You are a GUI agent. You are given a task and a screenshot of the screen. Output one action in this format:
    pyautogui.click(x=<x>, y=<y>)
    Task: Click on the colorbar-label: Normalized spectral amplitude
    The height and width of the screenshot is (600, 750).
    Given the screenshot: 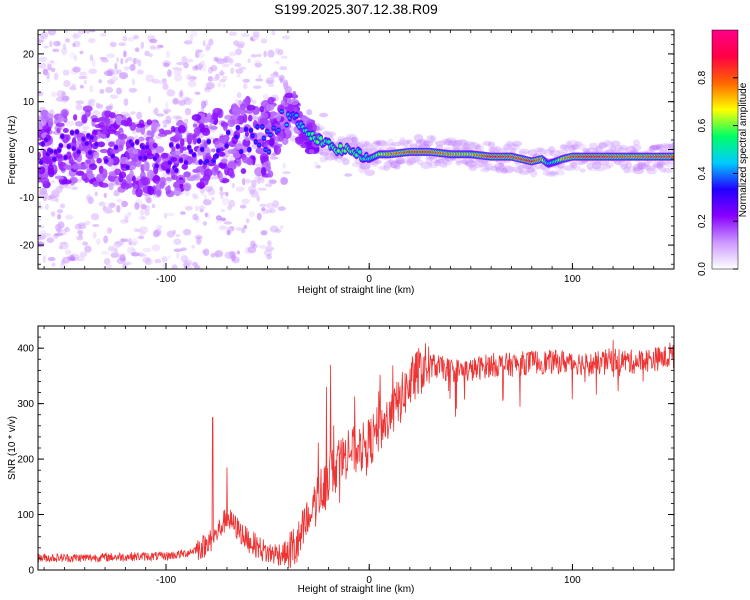 What is the action you would take?
    pyautogui.click(x=743, y=149)
    